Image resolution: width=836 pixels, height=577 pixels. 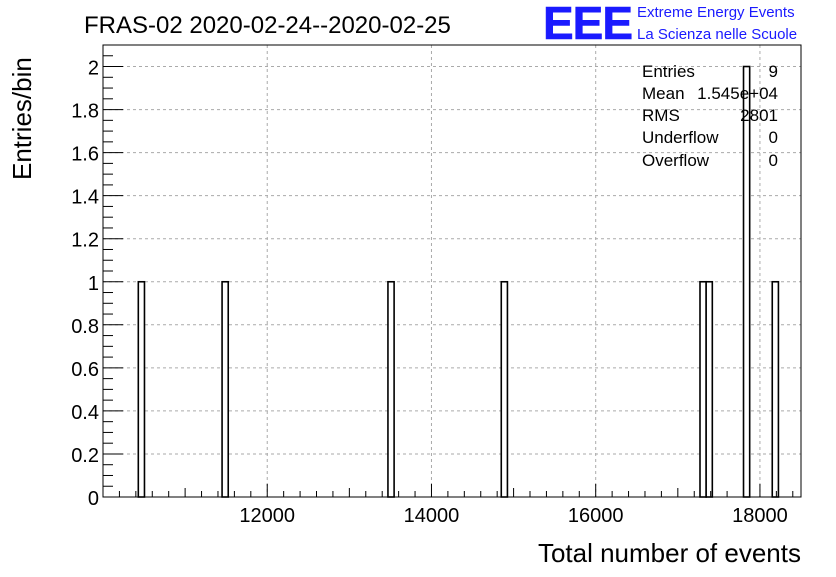 I want to click on y-tick-label: 1.8, so click(x=85, y=112).